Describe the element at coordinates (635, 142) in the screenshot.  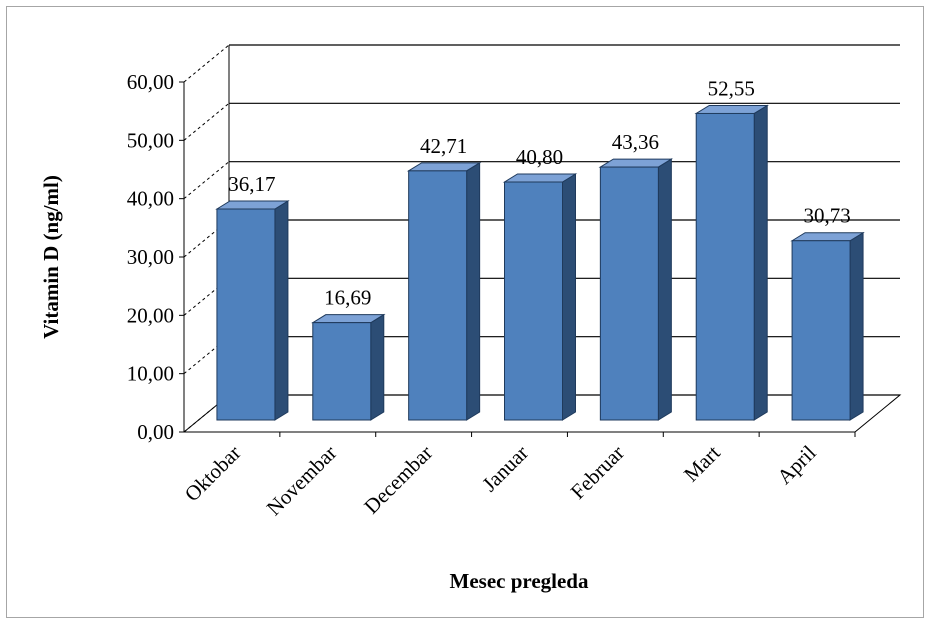
I see `data-label: 43,36` at that location.